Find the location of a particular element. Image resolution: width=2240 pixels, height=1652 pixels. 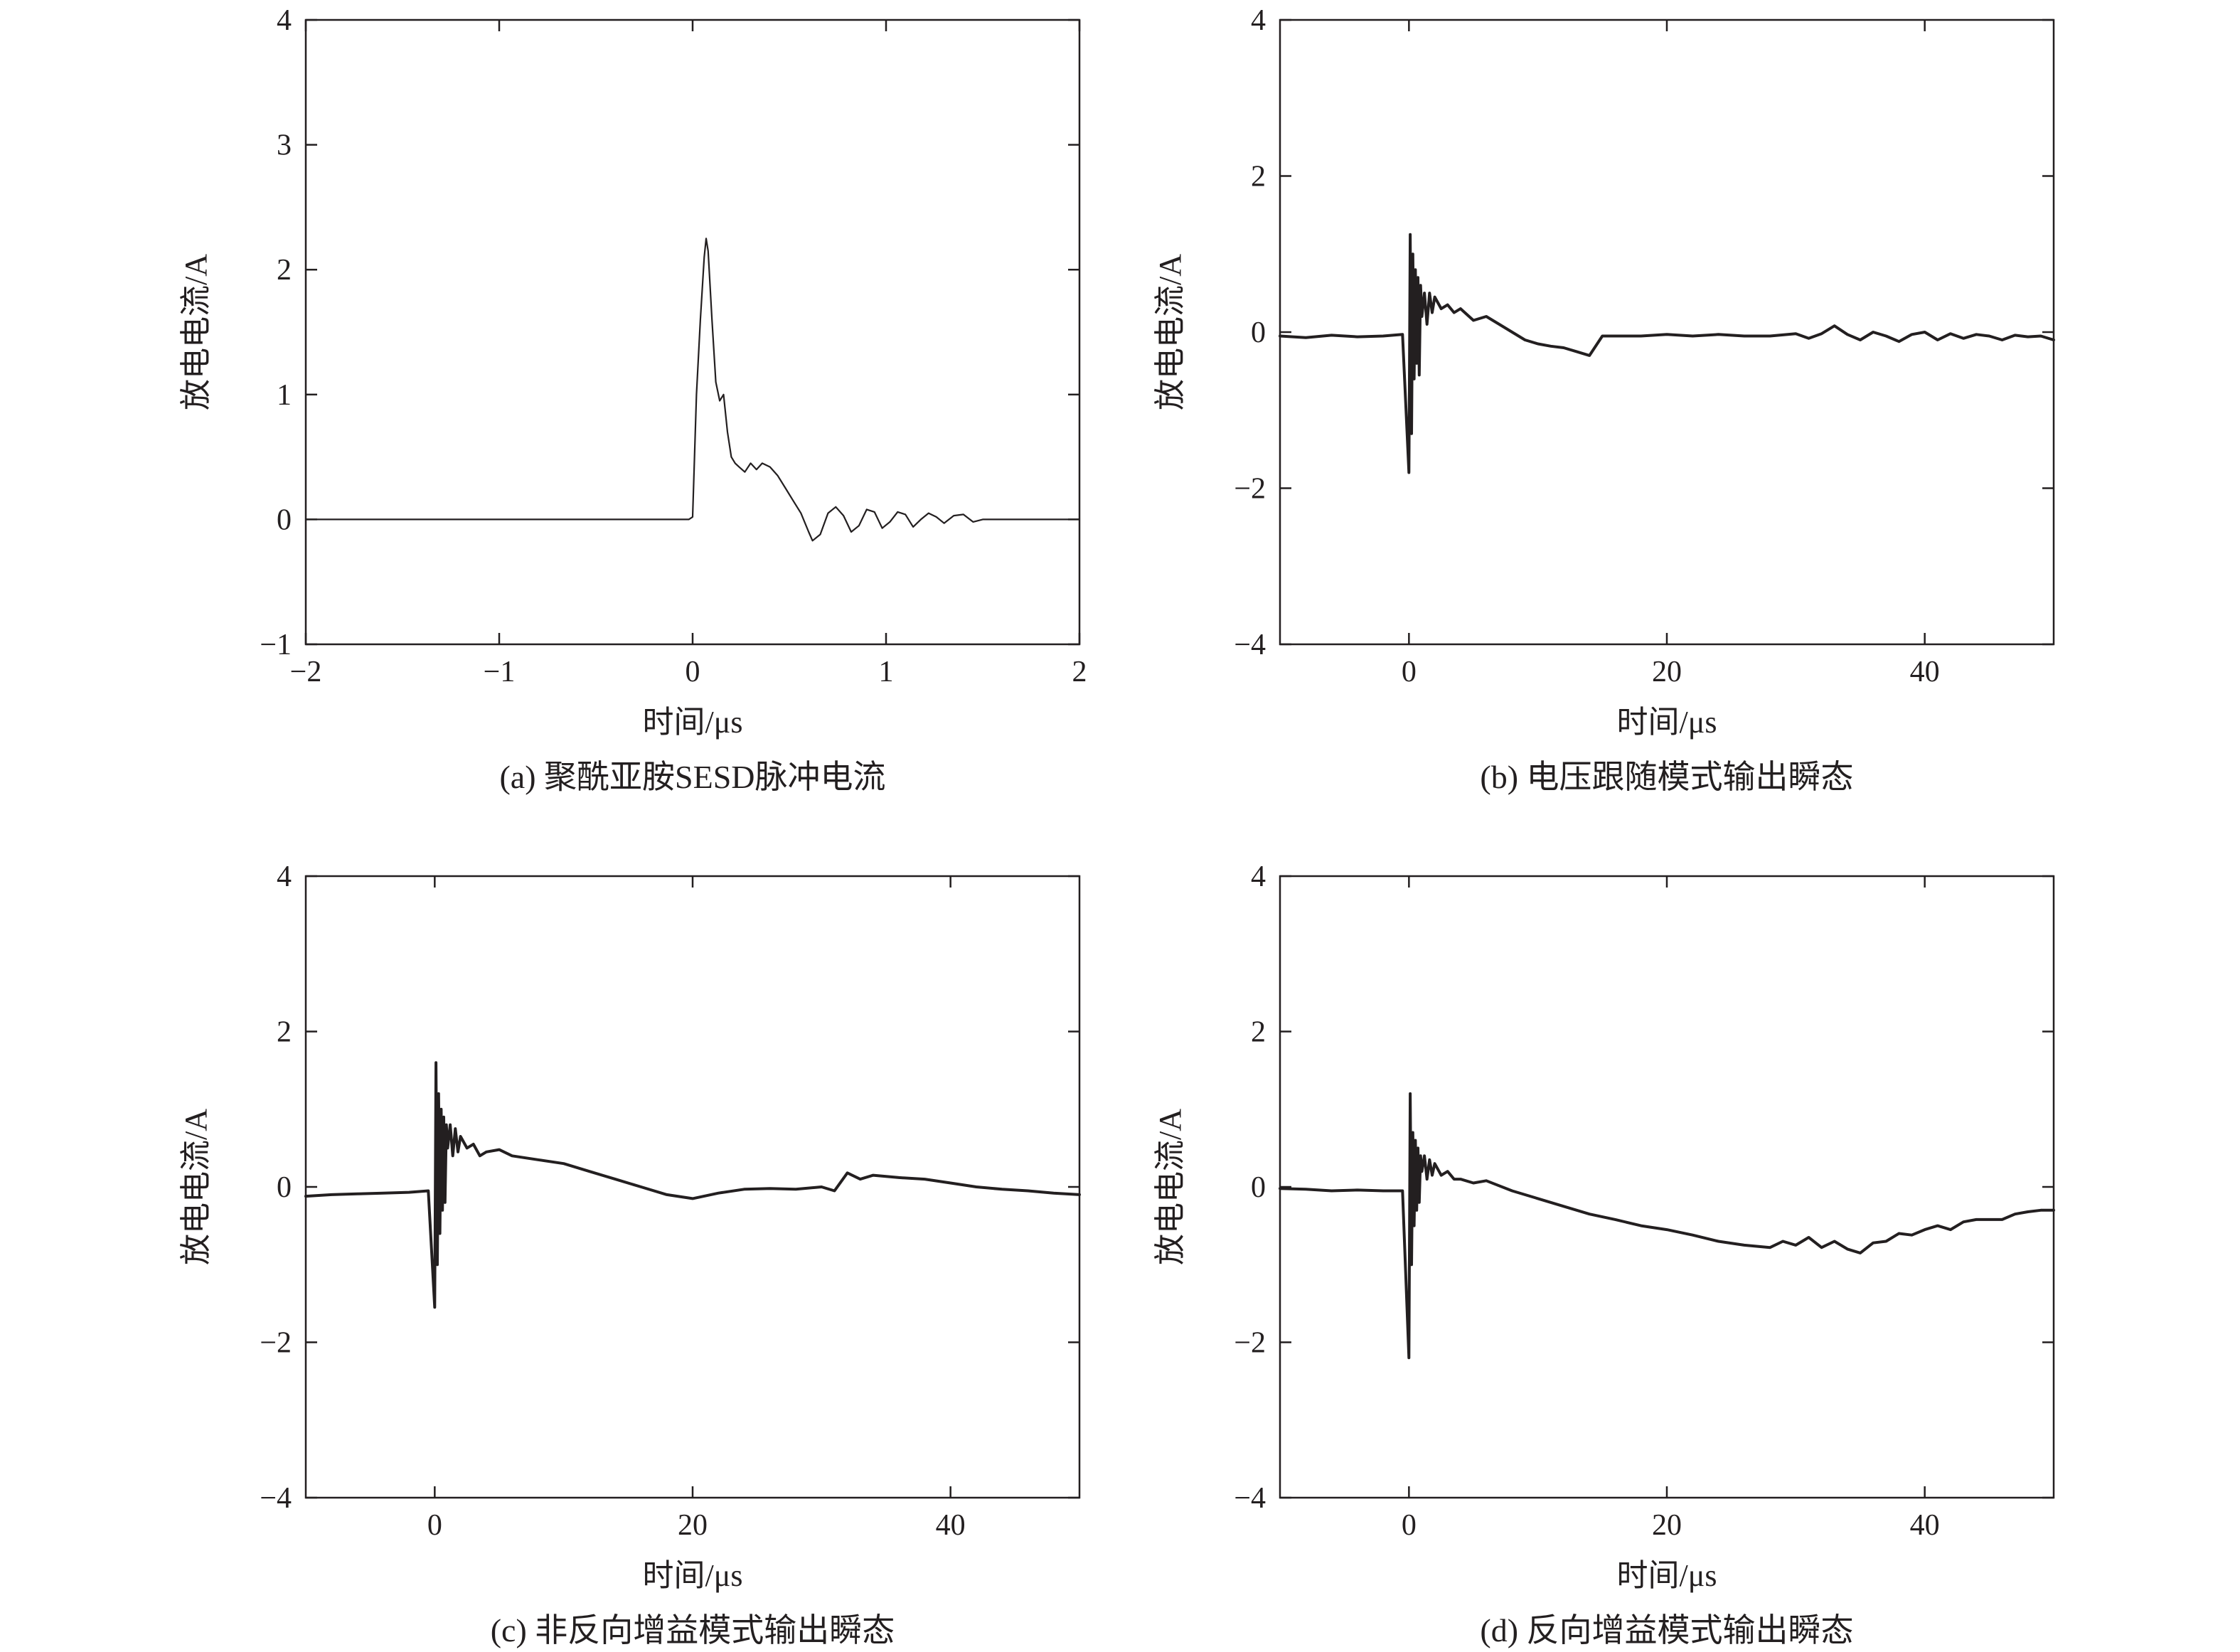

panel-c-y-tick-label: −4 is located at coordinates (276, 1498).